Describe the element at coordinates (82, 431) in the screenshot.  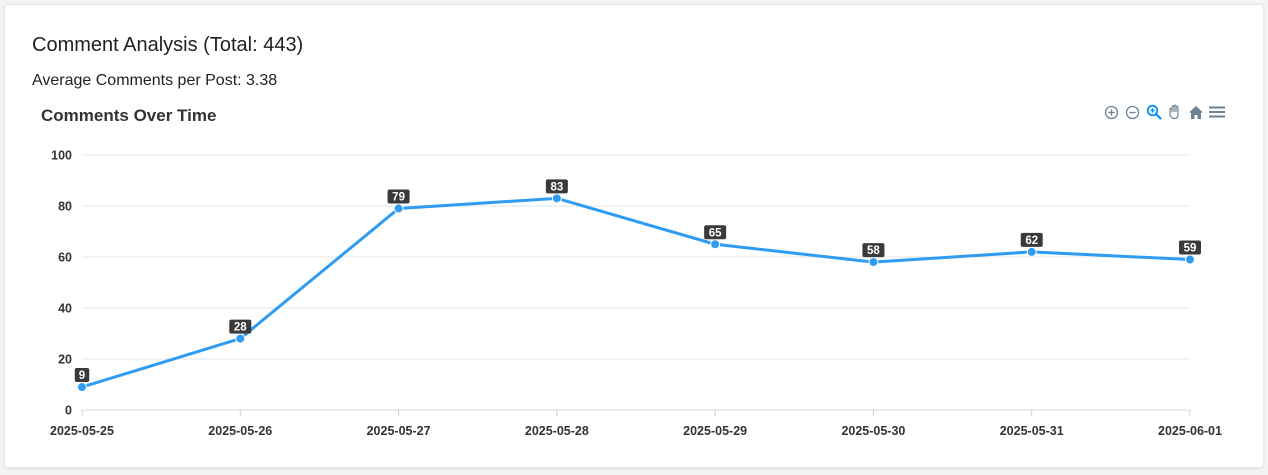
I see `x-tick-label: 2025-05-25` at that location.